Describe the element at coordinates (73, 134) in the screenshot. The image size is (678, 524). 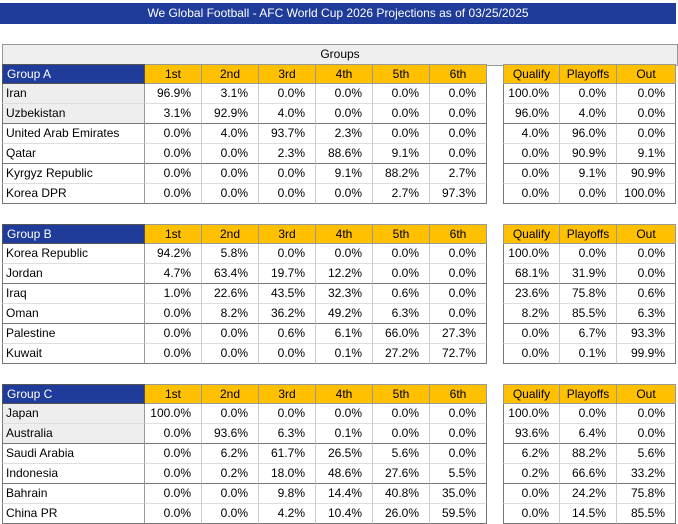
I see `team-name: United Arab Emirates` at that location.